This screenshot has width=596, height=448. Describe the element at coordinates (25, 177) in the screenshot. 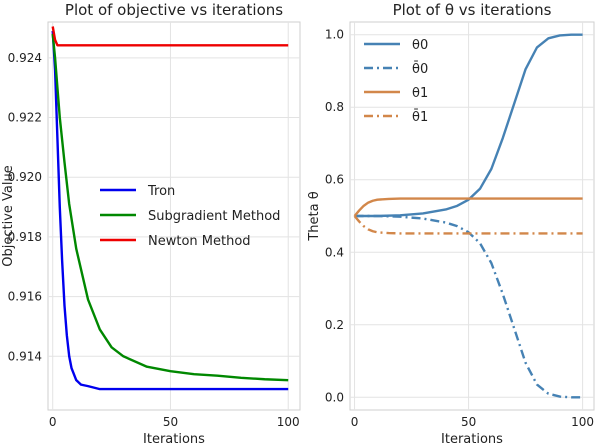

I see `y-tick-label: 0.920` at that location.